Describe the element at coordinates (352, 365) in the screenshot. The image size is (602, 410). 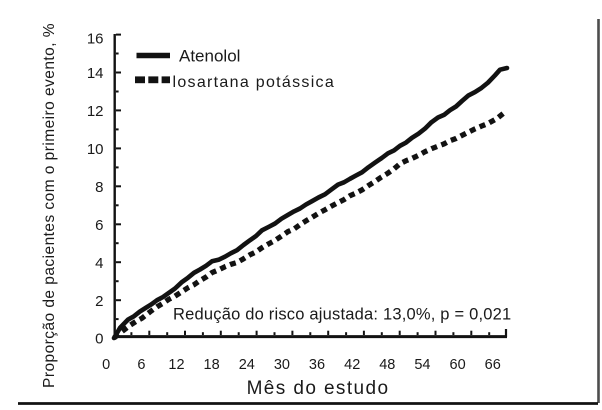
I see `svg-text: 42` at that location.